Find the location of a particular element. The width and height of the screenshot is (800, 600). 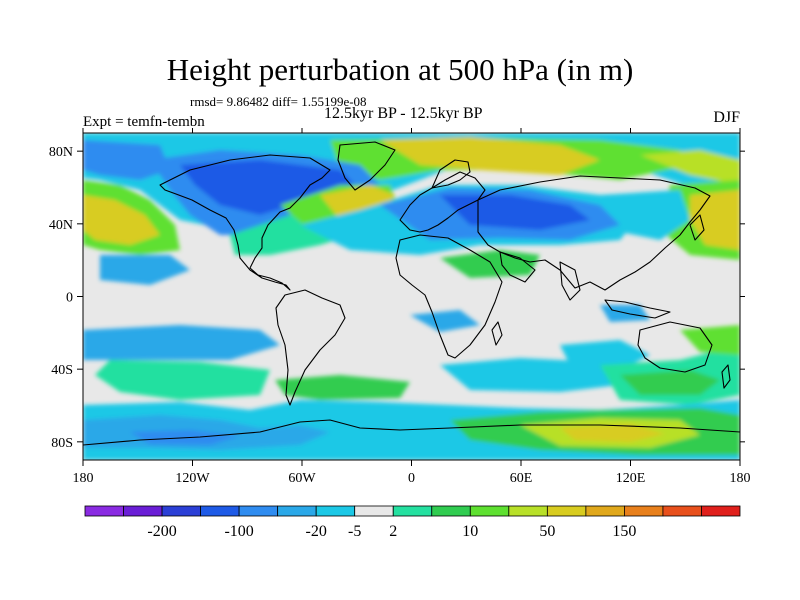

y-tick-label: 40S is located at coordinates (62, 370).